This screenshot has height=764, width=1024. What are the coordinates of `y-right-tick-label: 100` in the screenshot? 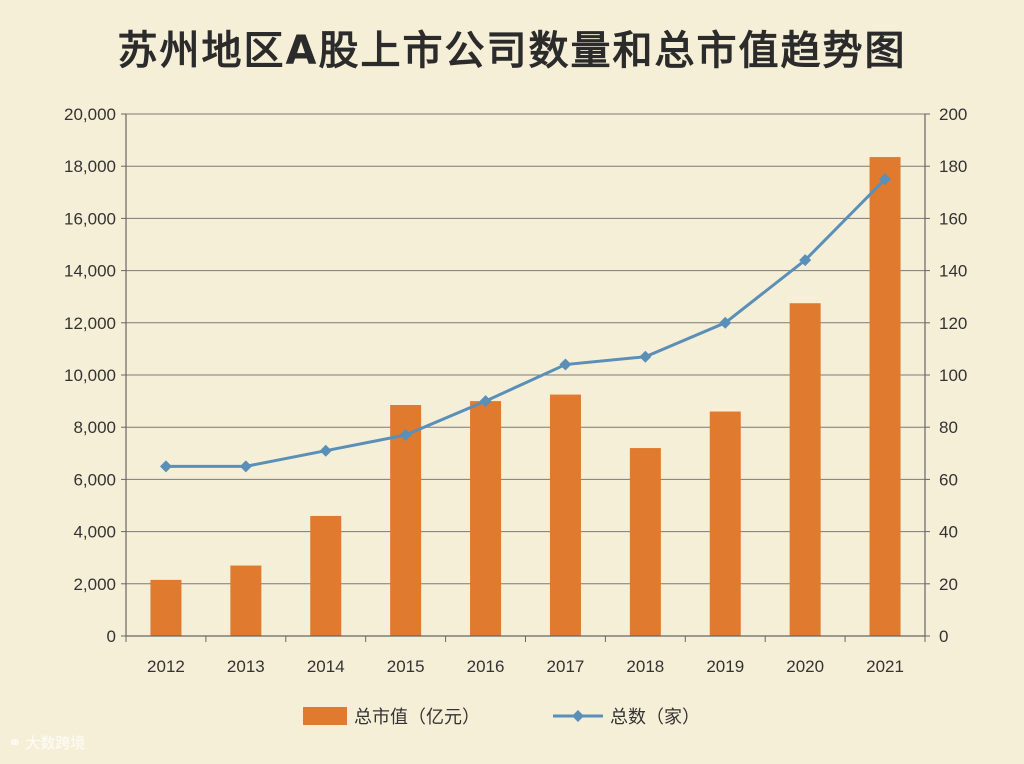 It's located at (953, 375).